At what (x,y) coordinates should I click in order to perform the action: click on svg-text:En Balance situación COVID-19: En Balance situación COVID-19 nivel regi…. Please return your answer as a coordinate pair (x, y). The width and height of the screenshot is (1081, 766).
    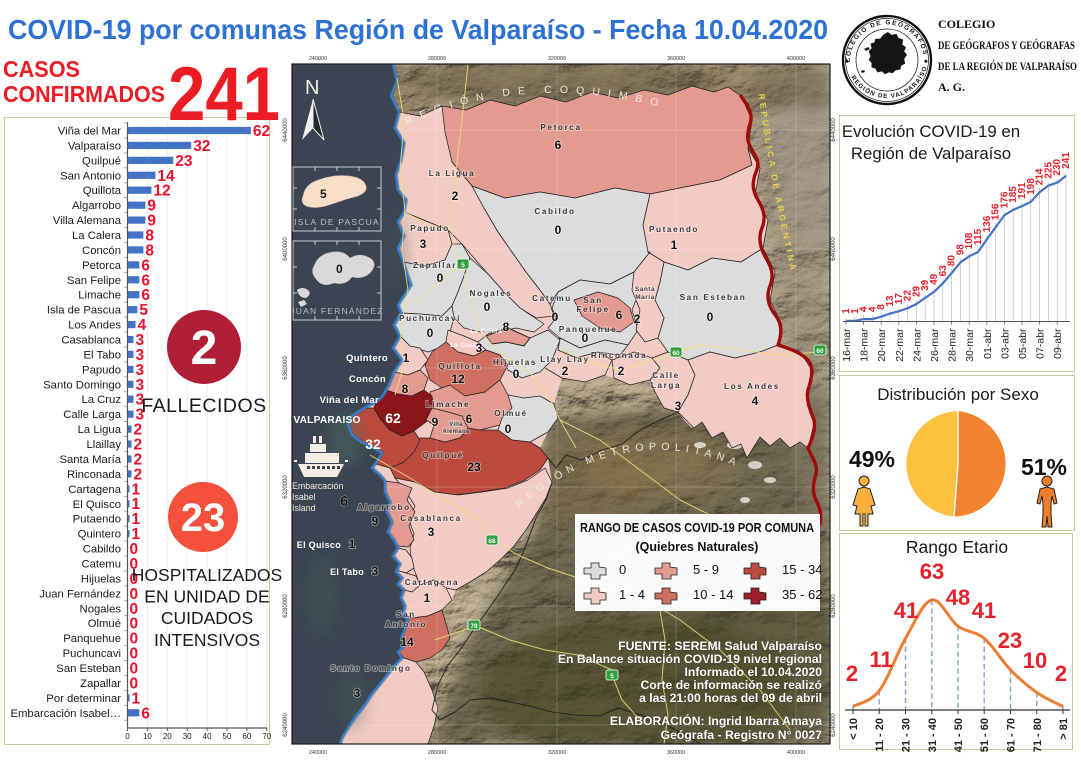
    Looking at the image, I should click on (690, 659).